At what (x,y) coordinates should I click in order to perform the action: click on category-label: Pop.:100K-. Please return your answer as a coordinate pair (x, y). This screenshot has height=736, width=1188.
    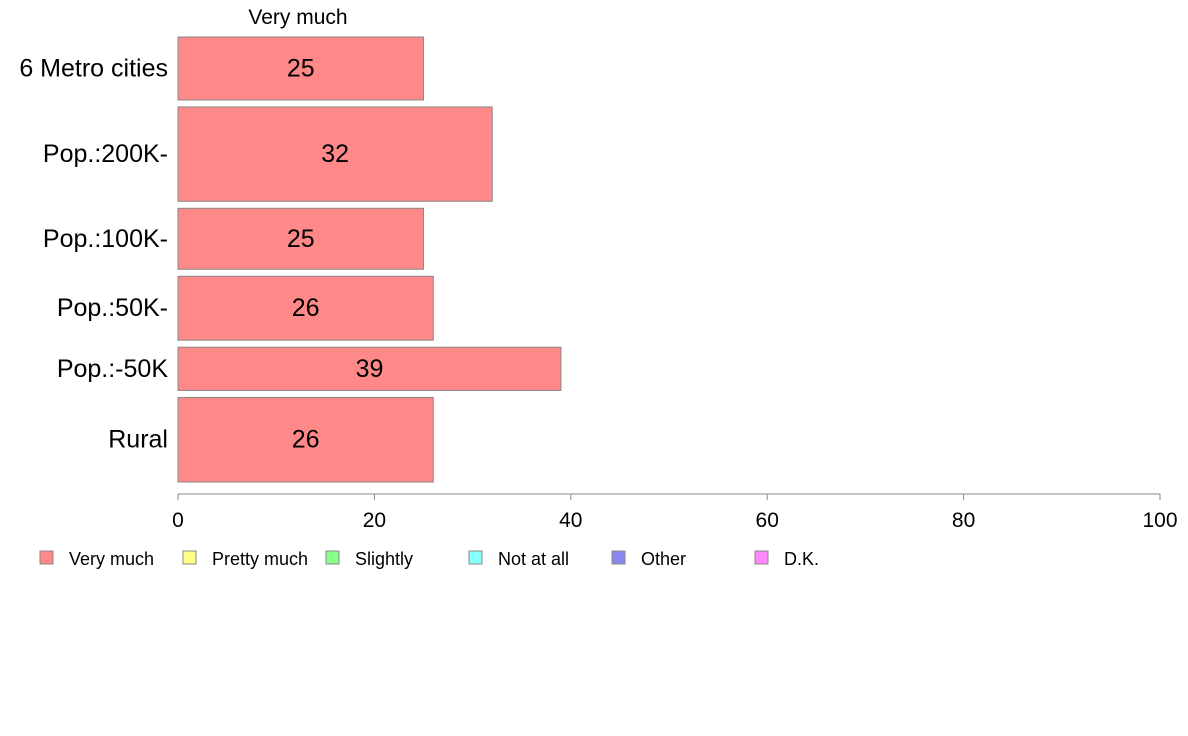
    Looking at the image, I should click on (105, 239).